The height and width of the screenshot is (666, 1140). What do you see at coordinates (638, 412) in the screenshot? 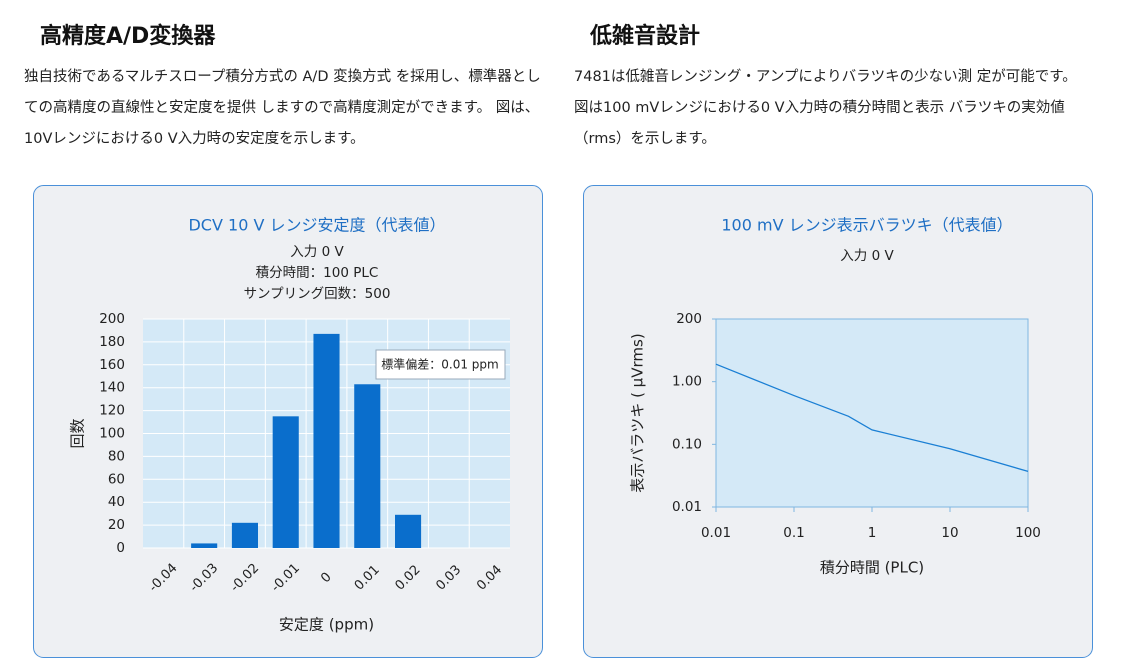
I see `y-axis-label: 表示バラツキ ( μVrms)` at bounding box center [638, 412].